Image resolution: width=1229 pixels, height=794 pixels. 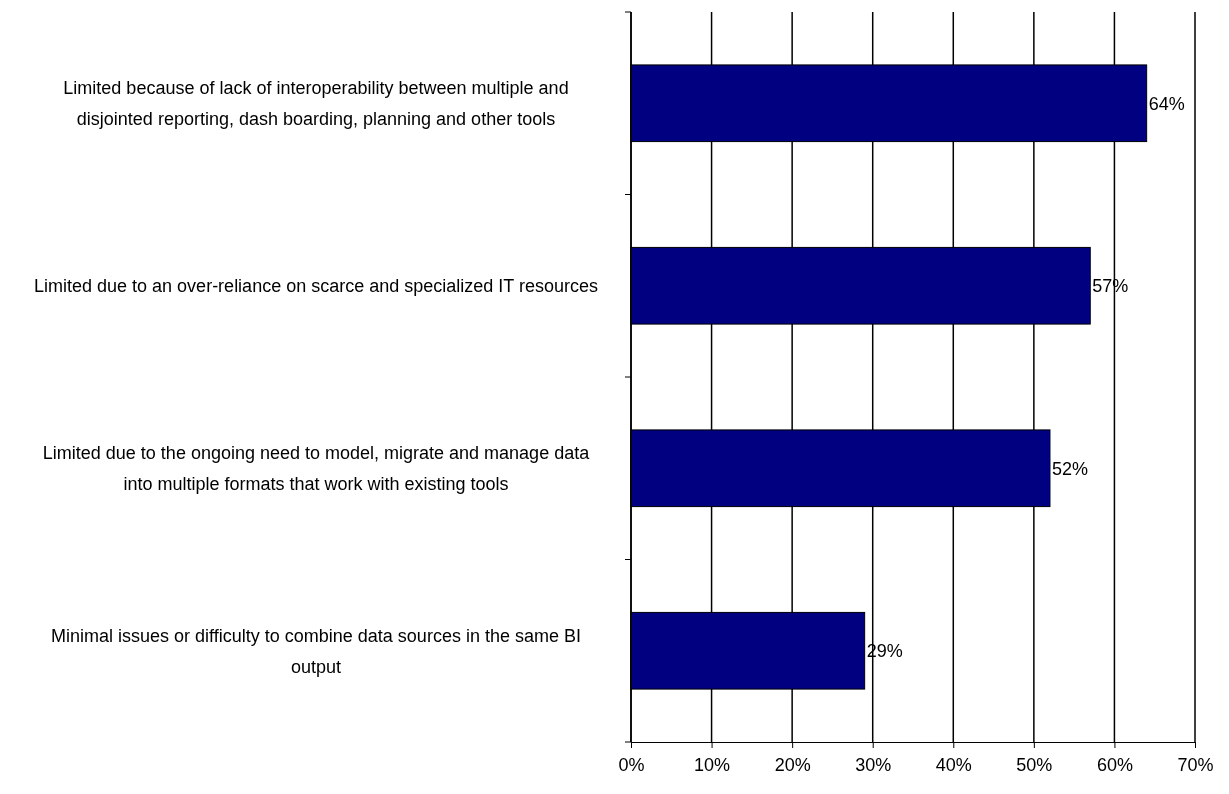 What do you see at coordinates (712, 764) in the screenshot?
I see `x-tick-label: 10%` at bounding box center [712, 764].